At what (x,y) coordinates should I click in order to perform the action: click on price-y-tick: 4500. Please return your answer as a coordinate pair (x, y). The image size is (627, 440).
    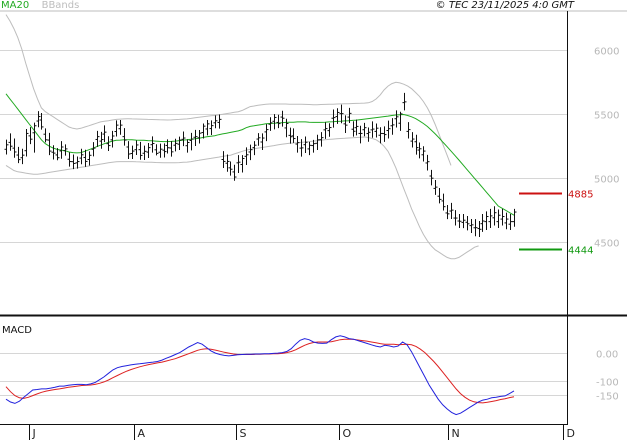
    Looking at the image, I should click on (606, 244).